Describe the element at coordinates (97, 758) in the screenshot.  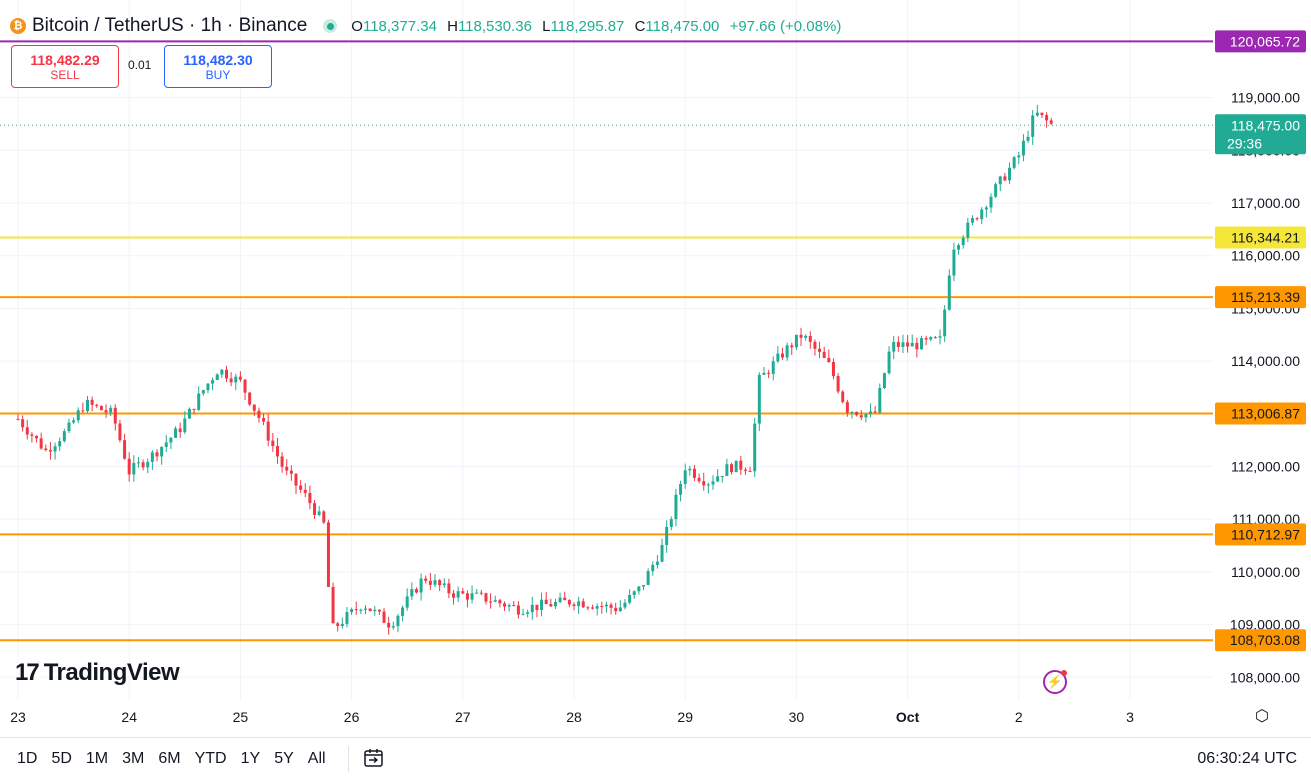
I see `range-1m-button: 1M` at that location.